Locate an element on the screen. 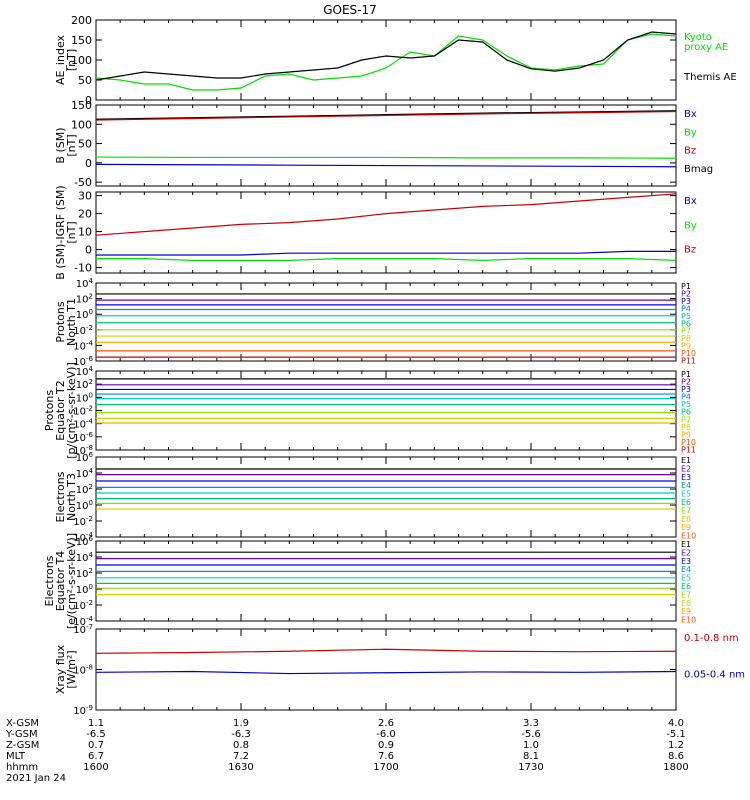 This screenshot has width=750, height=800. legend-entry: By is located at coordinates (690, 132).